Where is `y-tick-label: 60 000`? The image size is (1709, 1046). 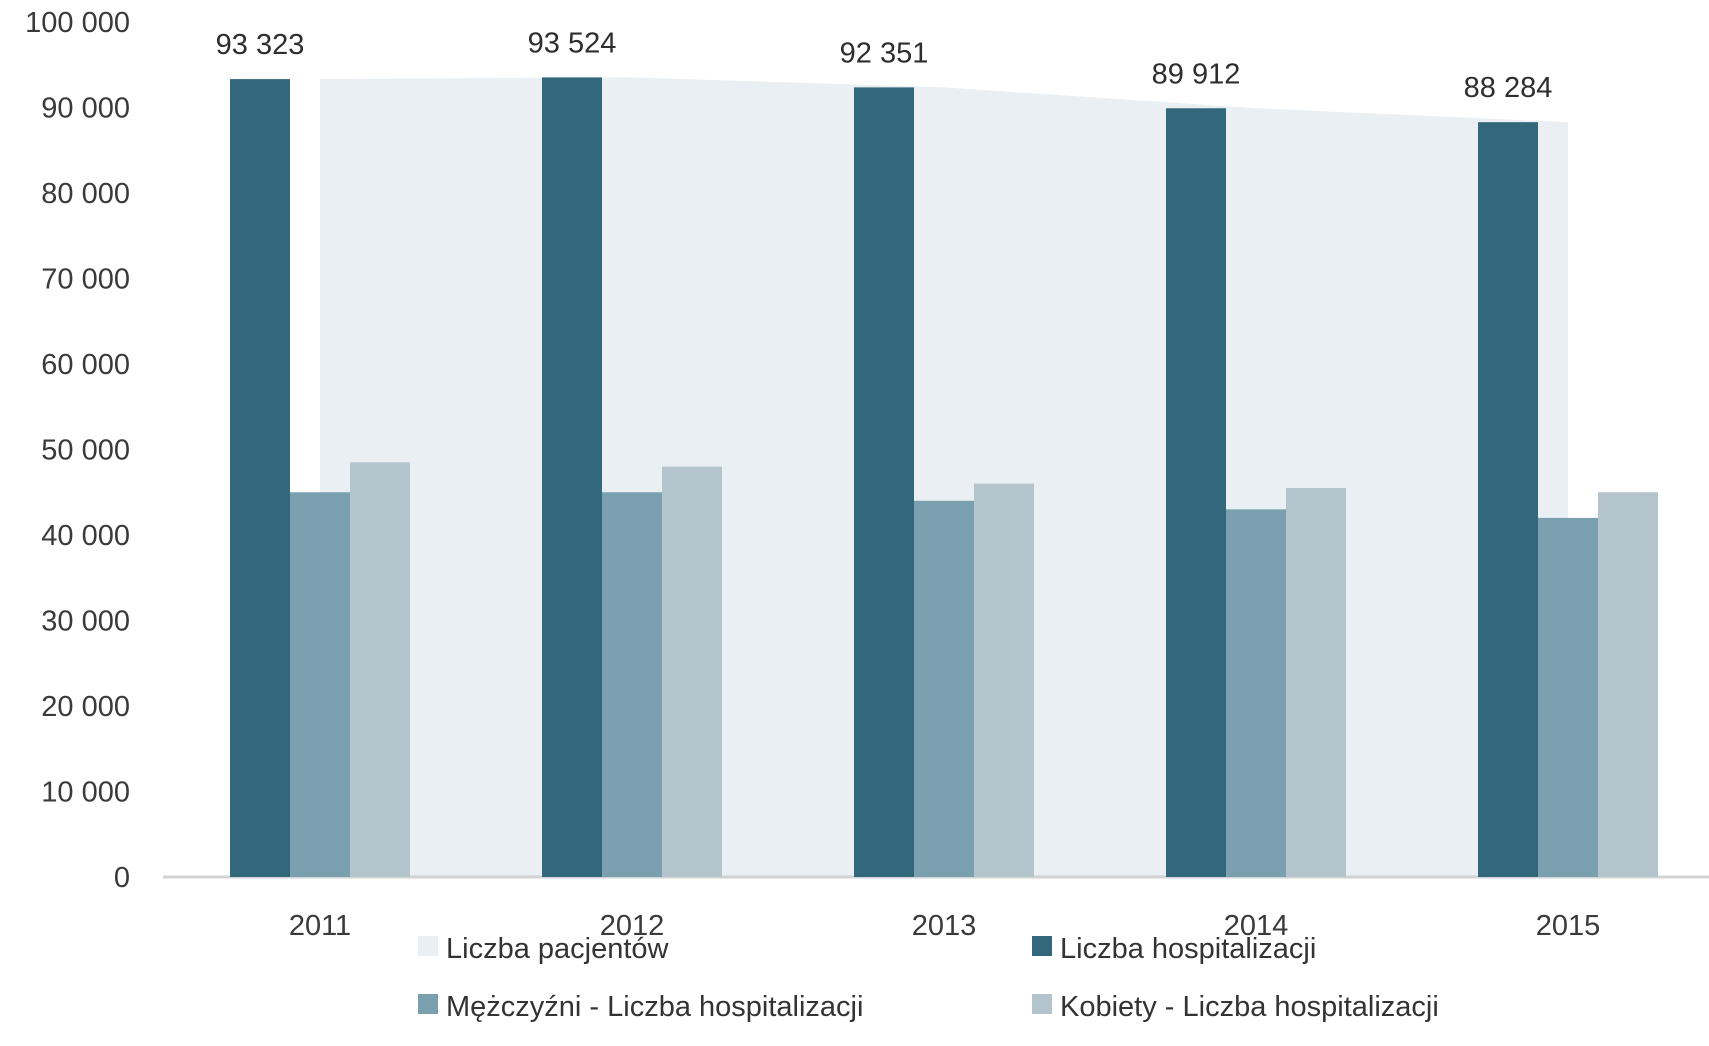 y-tick-label: 60 000 is located at coordinates (85, 365).